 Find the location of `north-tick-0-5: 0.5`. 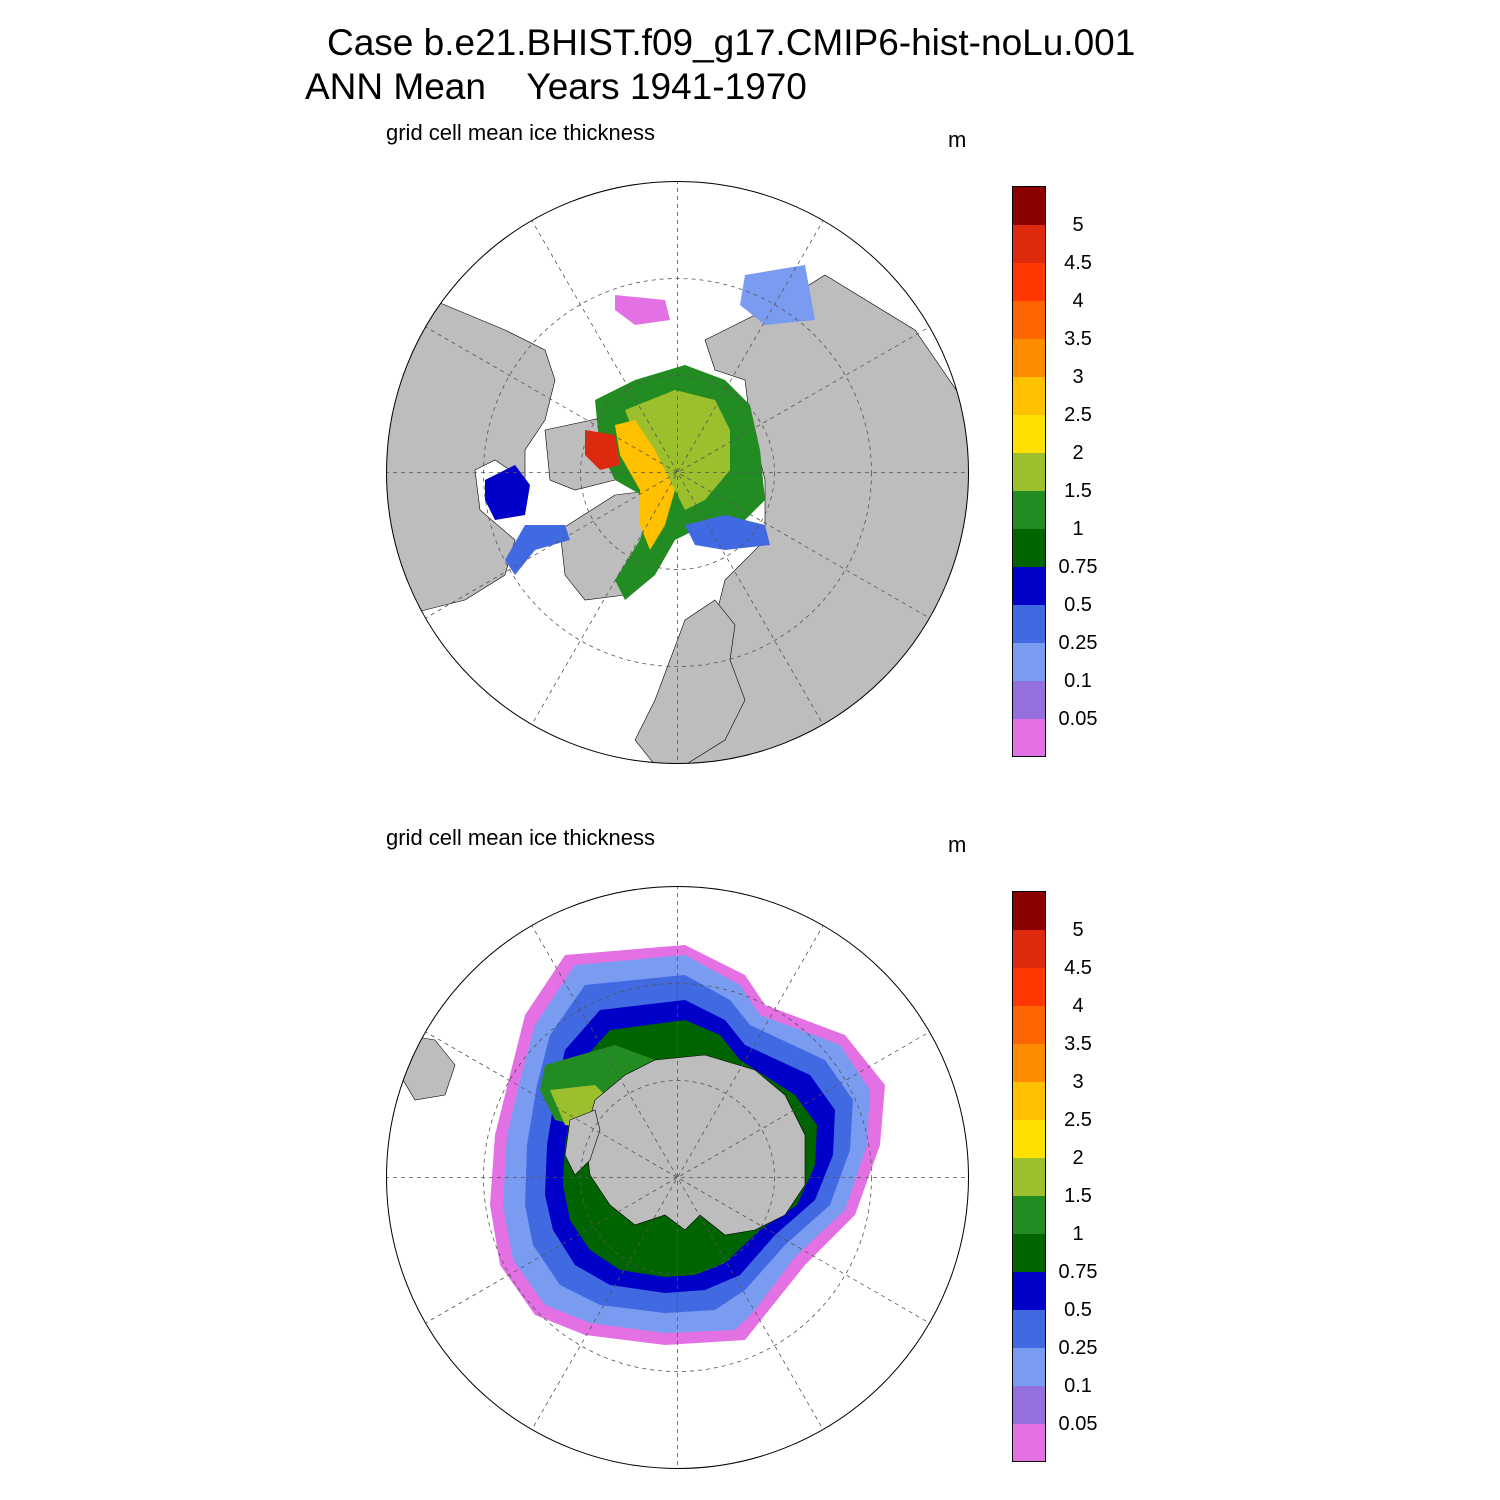

north-tick-0-5: 0.5 is located at coordinates (1078, 605).